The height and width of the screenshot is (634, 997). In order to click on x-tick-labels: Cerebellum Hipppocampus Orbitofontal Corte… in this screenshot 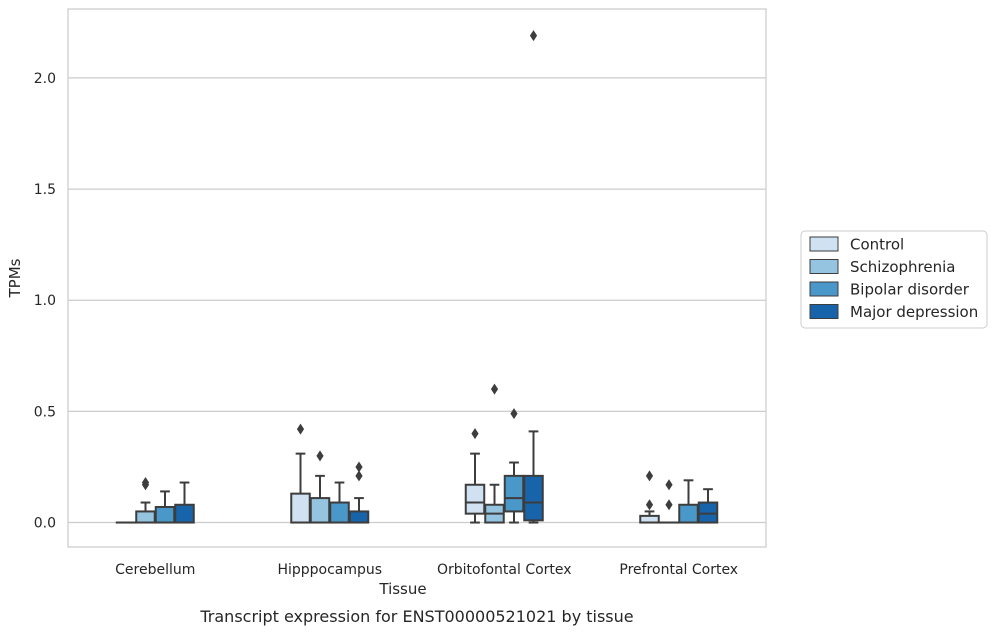, I will do `click(426, 570)`.